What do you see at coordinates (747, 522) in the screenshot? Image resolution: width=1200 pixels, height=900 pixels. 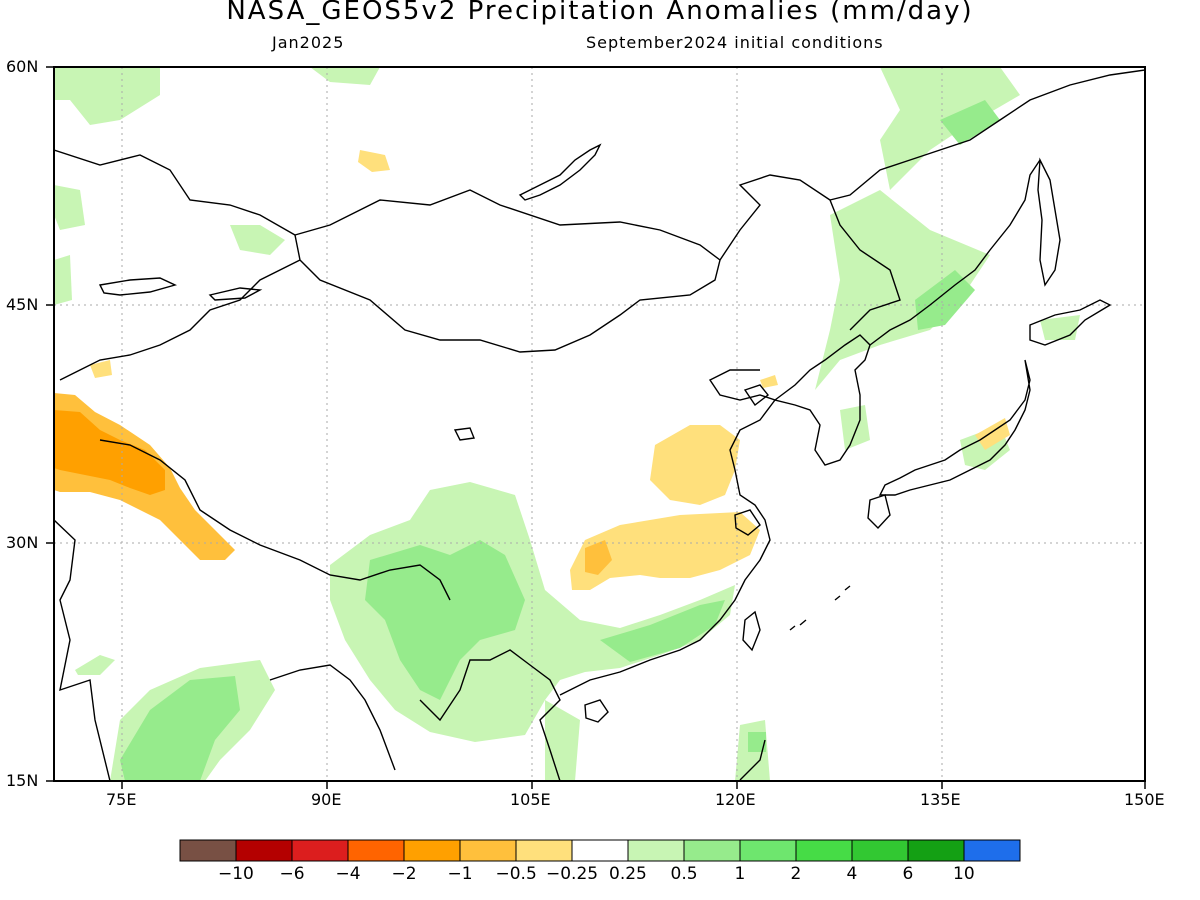 I see `yangtze-delta` at bounding box center [747, 522].